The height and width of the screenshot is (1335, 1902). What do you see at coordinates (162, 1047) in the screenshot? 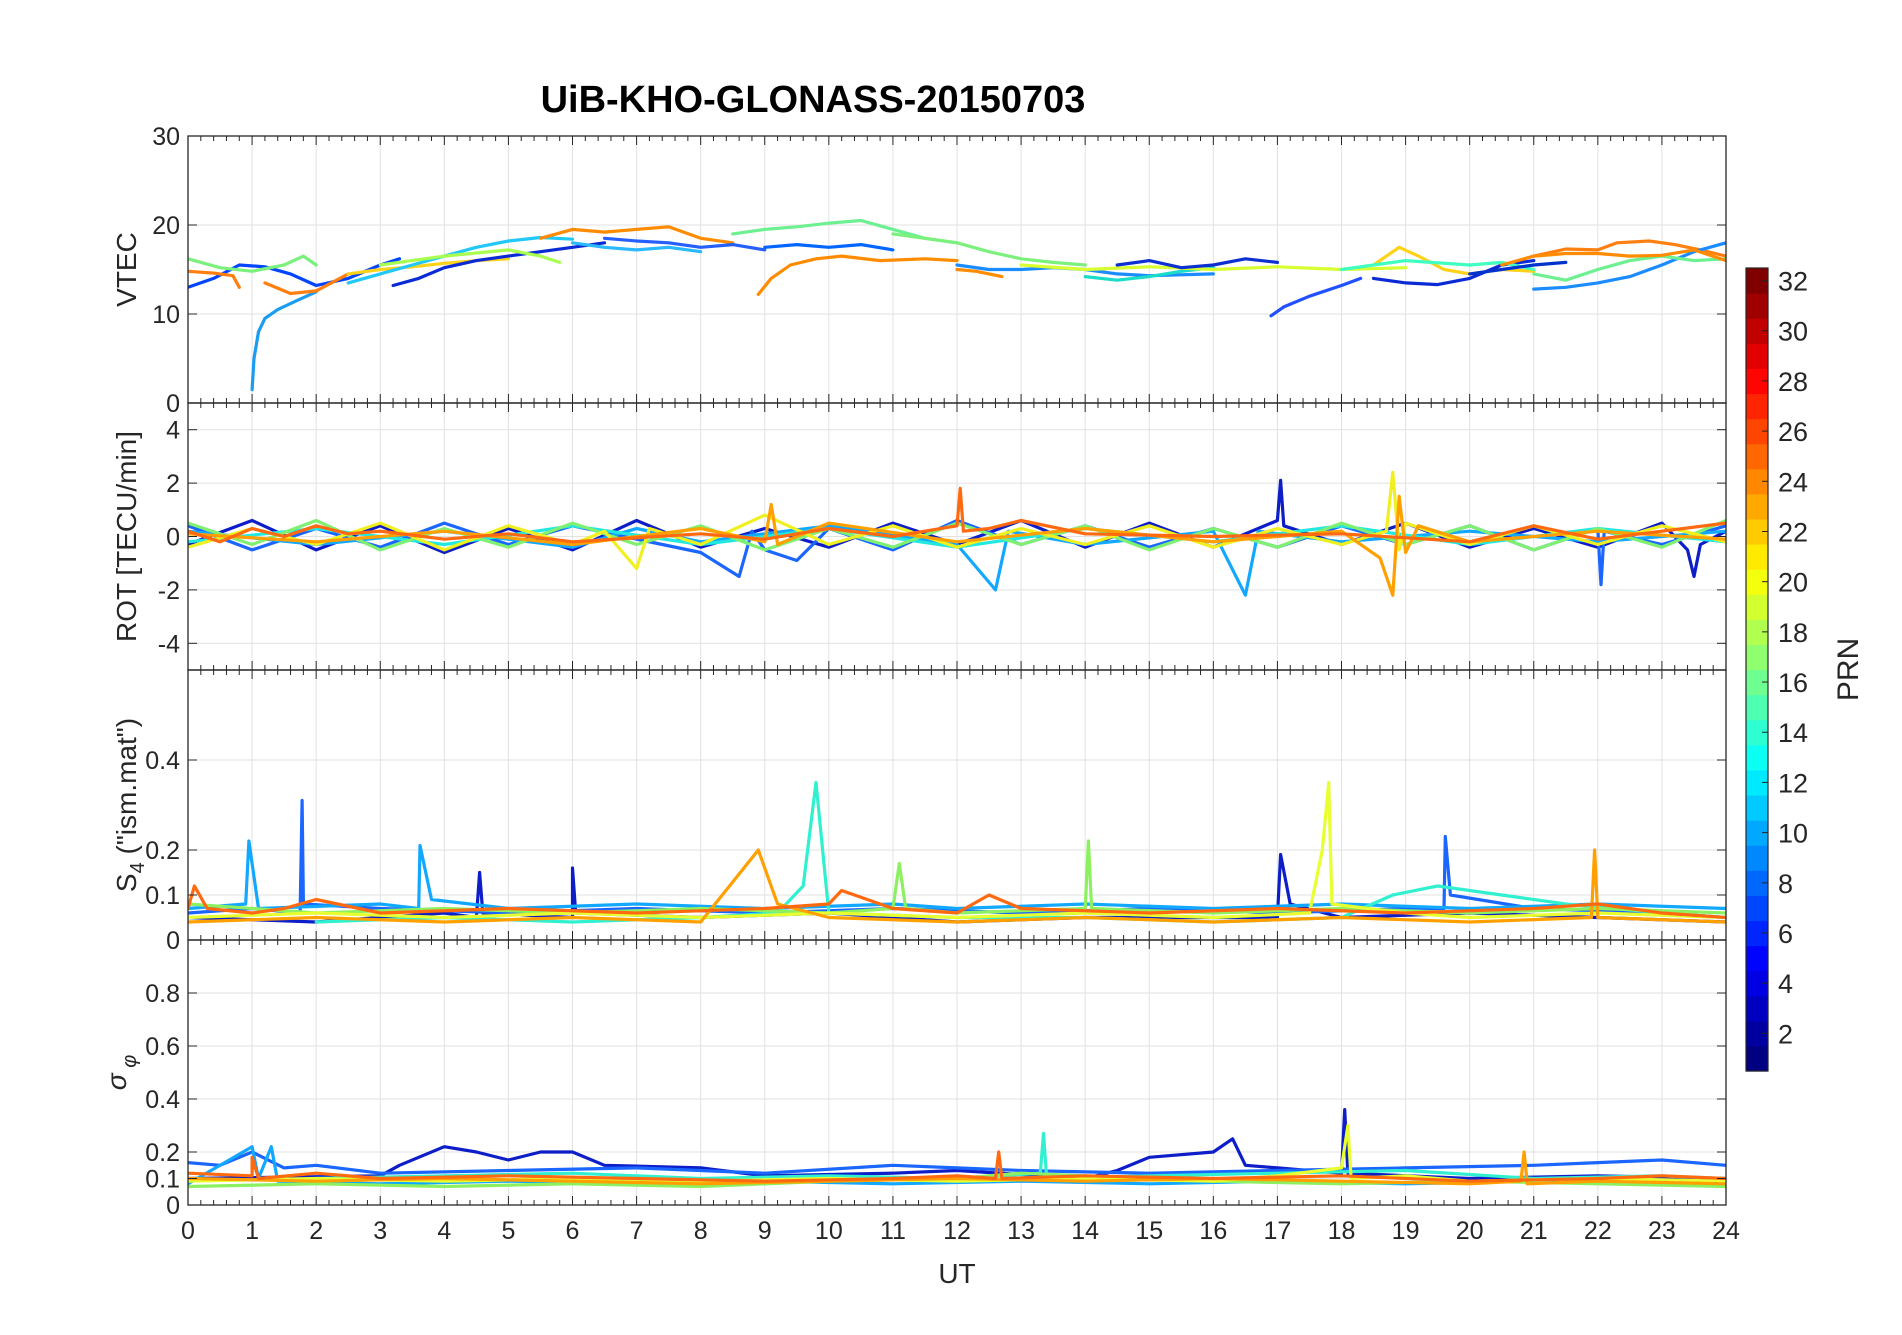
I see `y-tick-label: 0.6` at bounding box center [162, 1047].